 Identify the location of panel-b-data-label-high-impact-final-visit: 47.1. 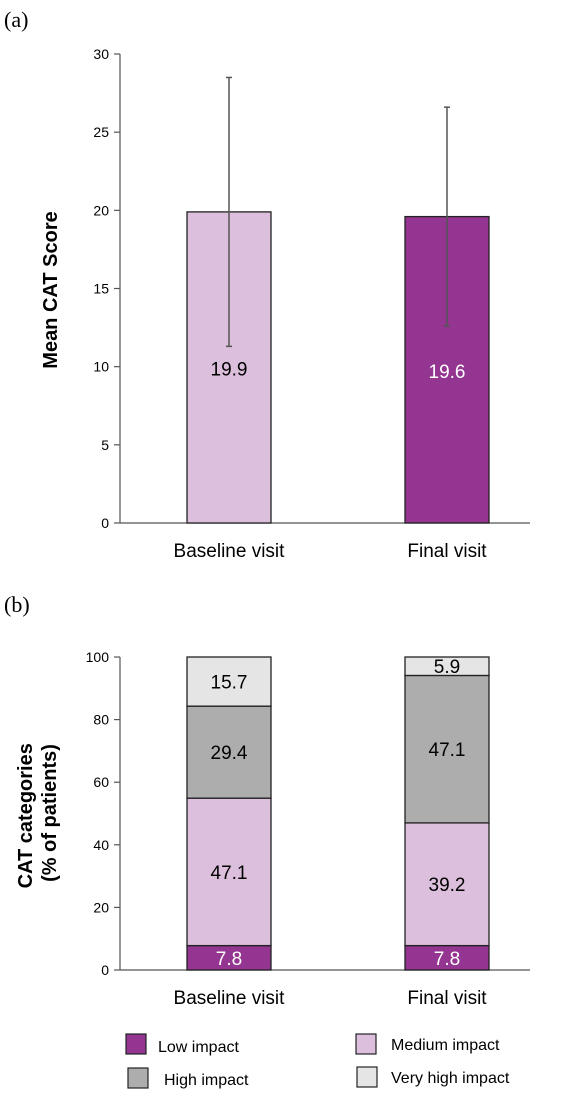
(447, 750).